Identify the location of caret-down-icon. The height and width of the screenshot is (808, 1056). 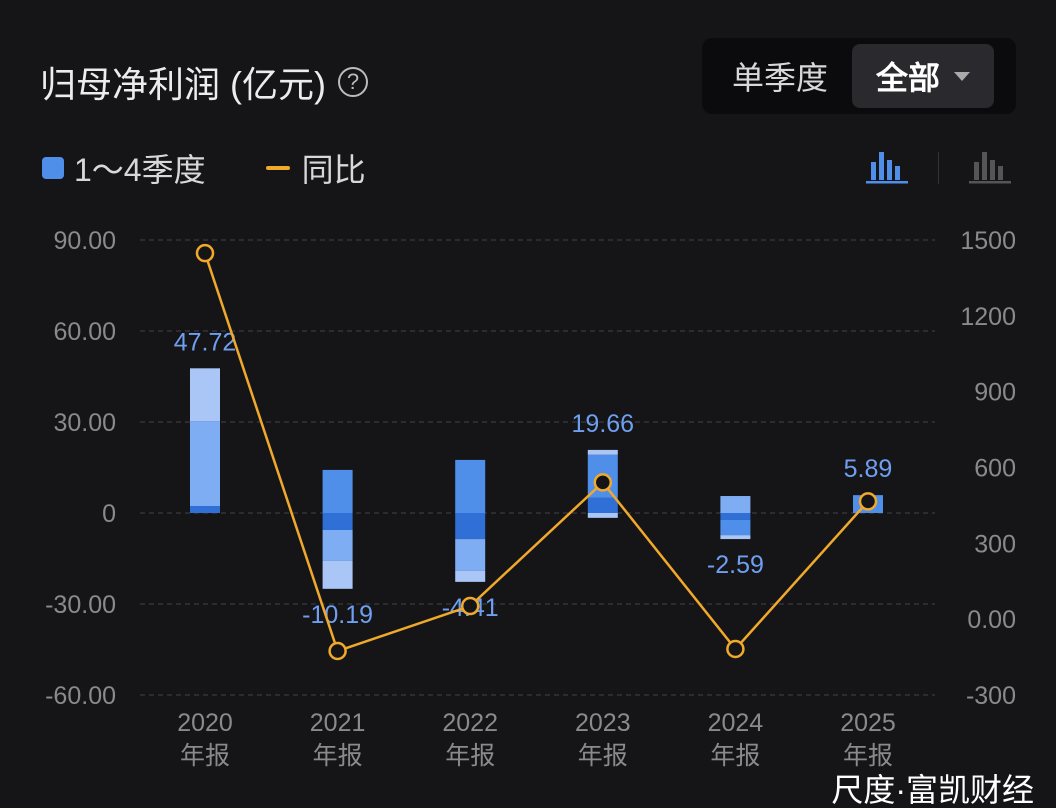
(962, 76).